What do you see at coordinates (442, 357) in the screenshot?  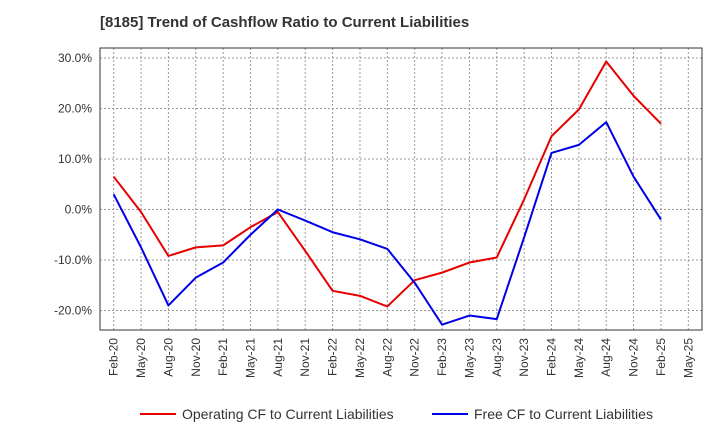 I see `x-tick-label: Feb-23` at bounding box center [442, 357].